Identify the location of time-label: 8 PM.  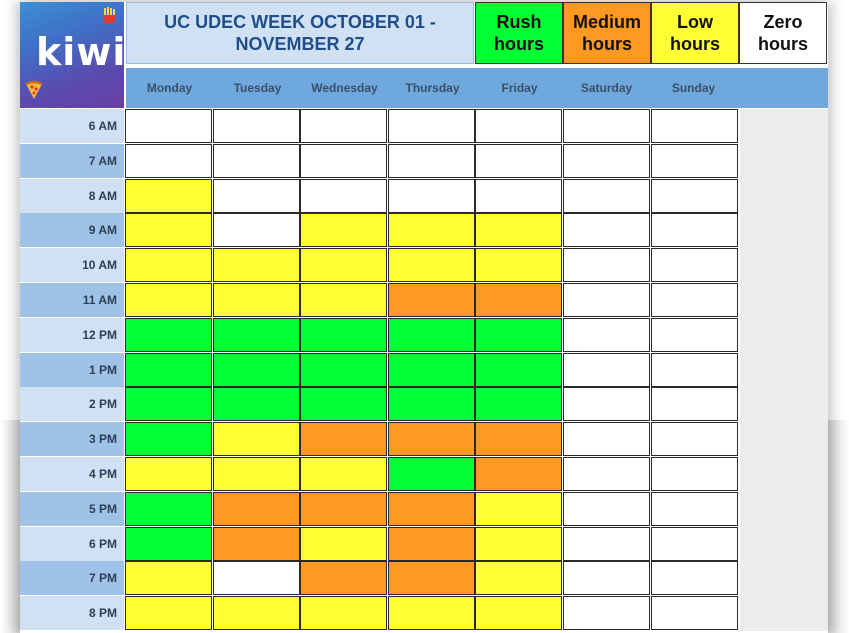
(72, 613).